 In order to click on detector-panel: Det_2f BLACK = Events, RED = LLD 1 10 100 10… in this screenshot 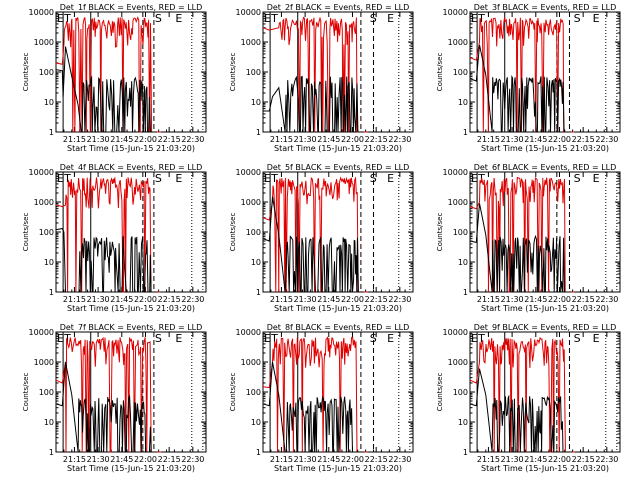, I will do `click(321, 78)`.